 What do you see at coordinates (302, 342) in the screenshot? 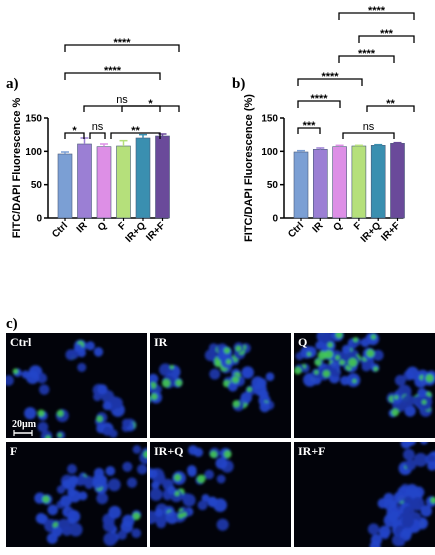
I see `micrograph-label: Q` at bounding box center [302, 342].